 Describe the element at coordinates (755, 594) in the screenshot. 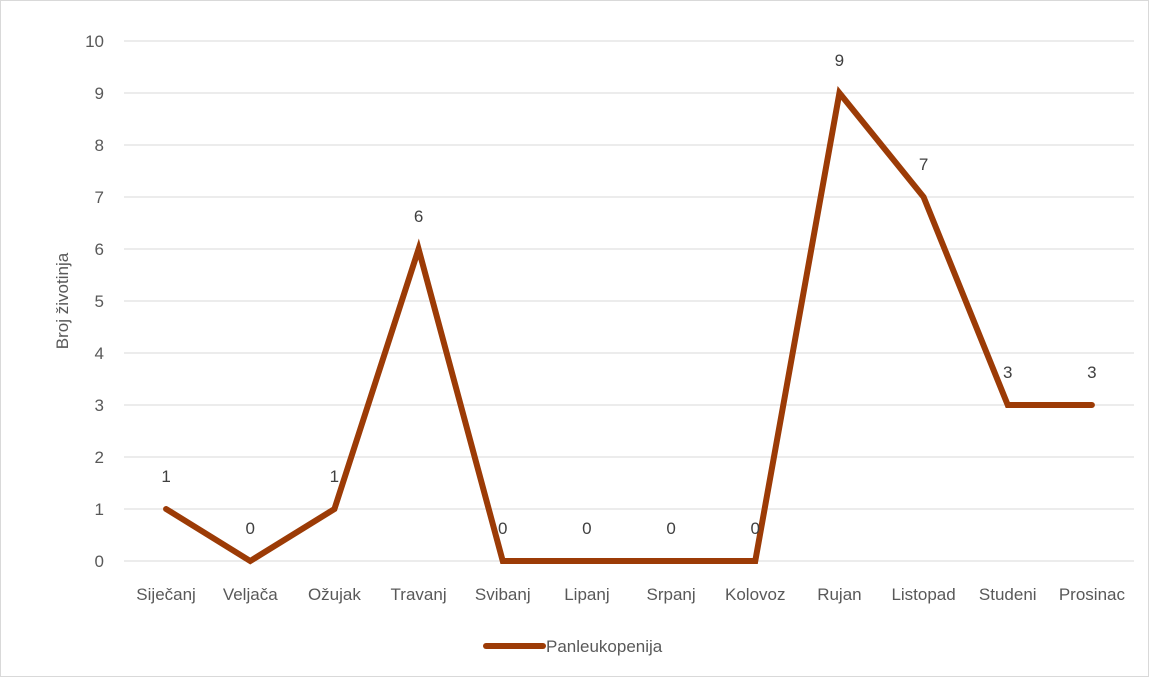

I see `x-category-label: Kolovoz` at that location.